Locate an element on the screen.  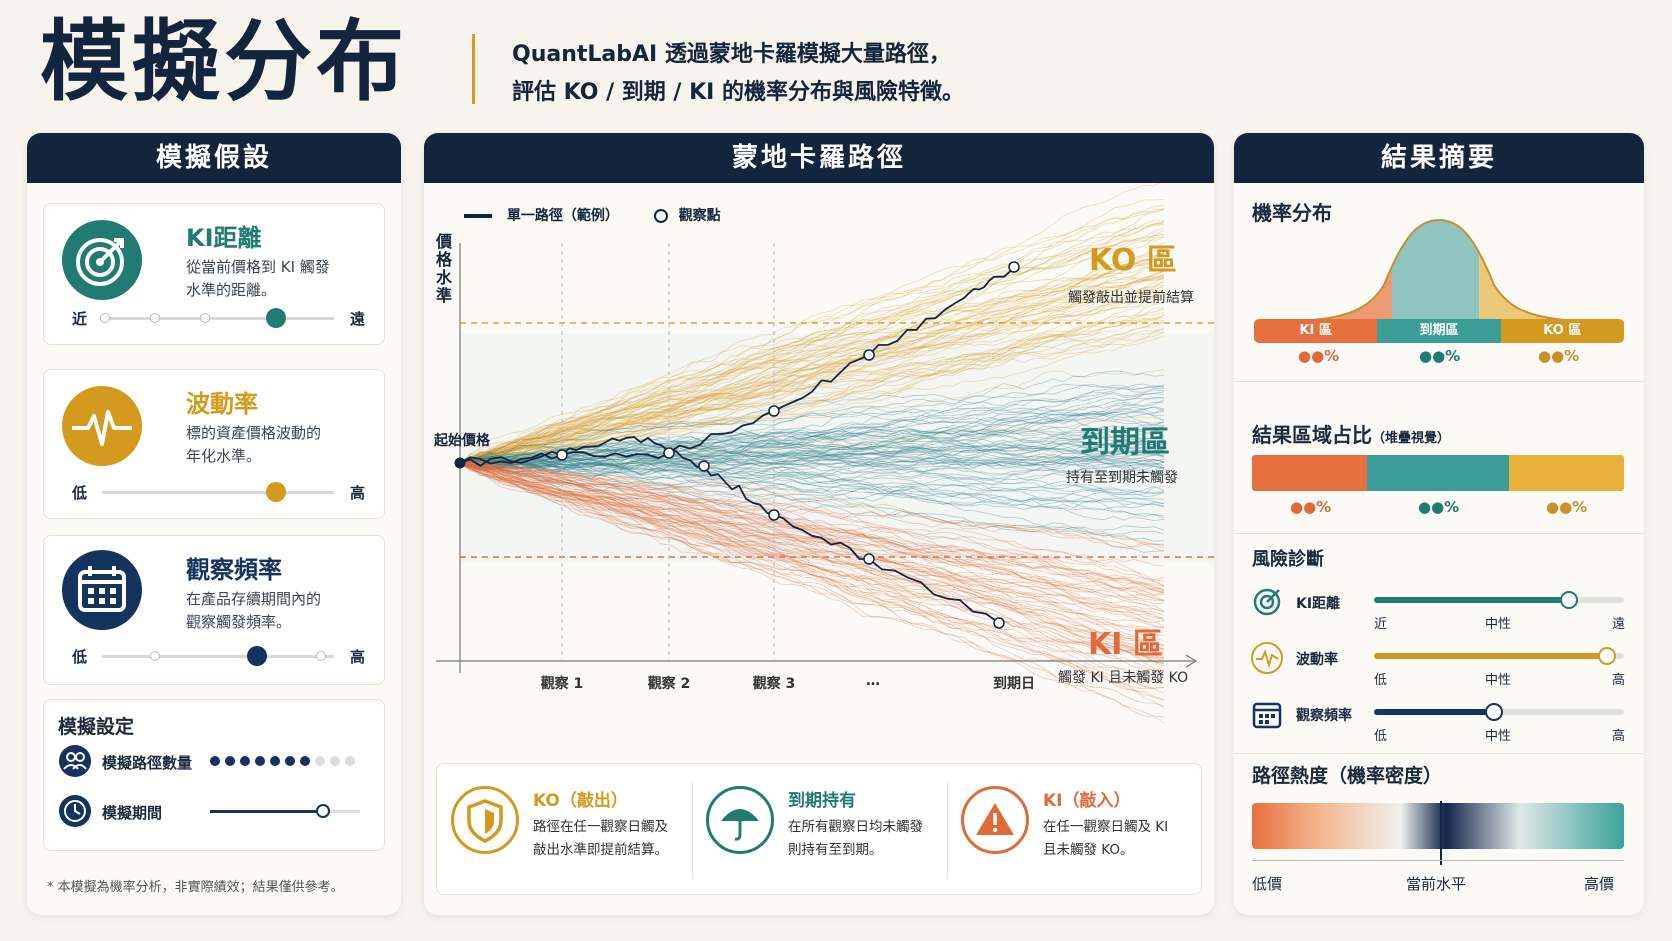
ko-zone-title: KO 區 is located at coordinates (1133, 260).